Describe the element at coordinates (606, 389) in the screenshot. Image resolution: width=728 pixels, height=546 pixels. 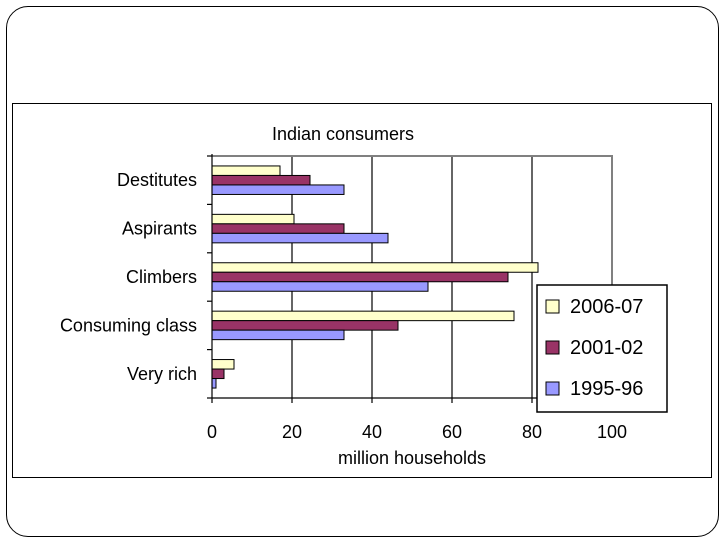
I see `legend-label: 1995-96` at that location.